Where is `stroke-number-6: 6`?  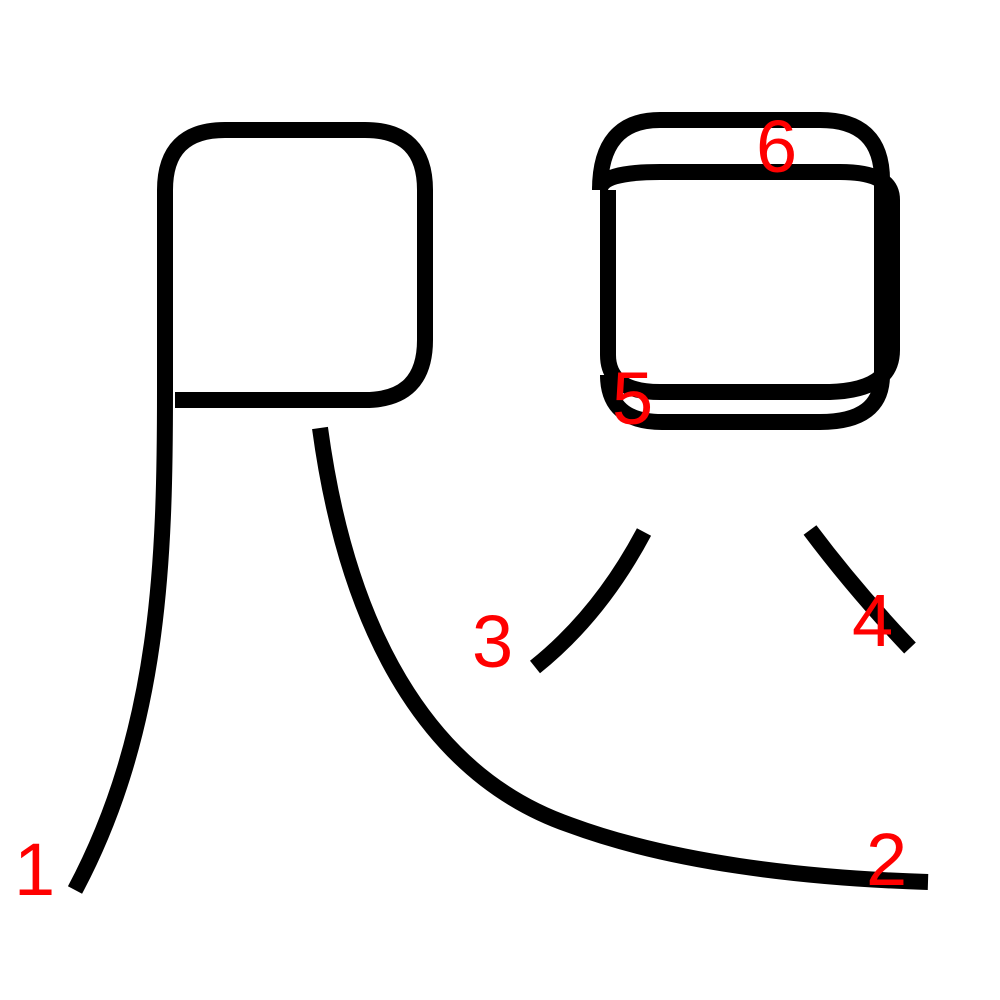
stroke-number-6: 6 is located at coordinates (776, 146).